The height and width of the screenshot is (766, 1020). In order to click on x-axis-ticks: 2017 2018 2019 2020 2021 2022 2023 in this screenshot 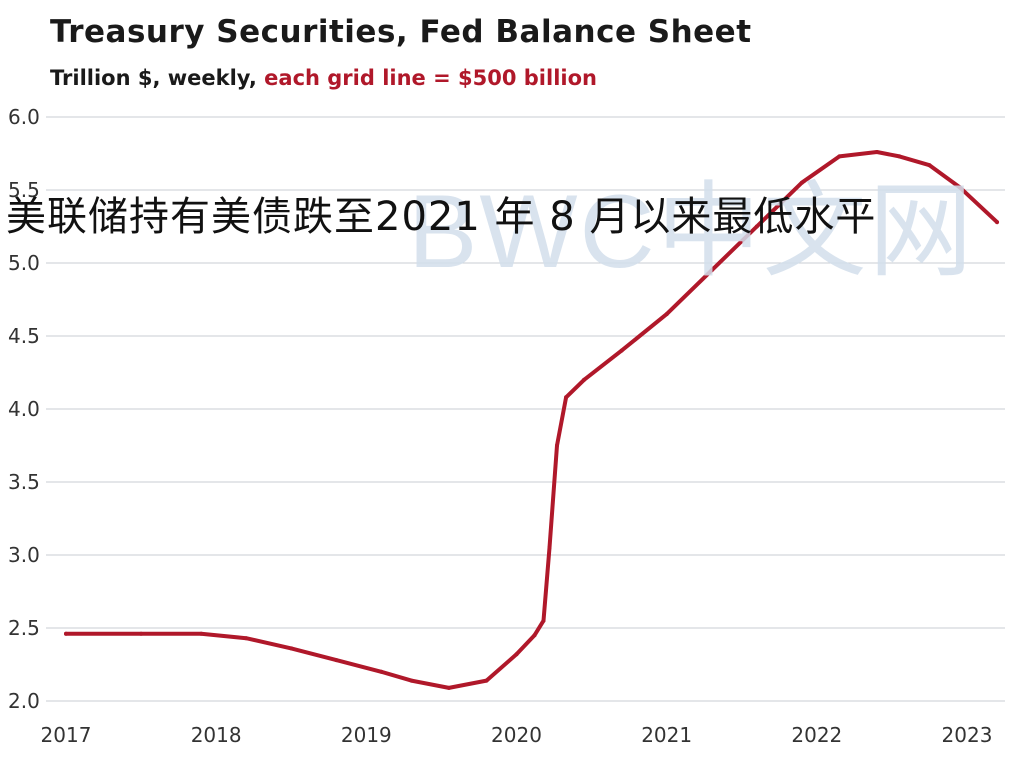, I will do `click(517, 735)`.